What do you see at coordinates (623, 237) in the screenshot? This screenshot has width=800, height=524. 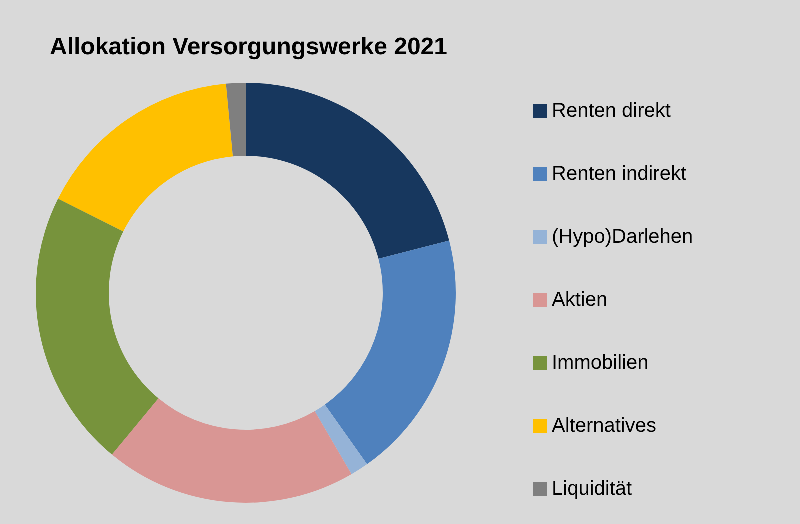 I see `legend-label: (Hypo)Darlehen` at bounding box center [623, 237].